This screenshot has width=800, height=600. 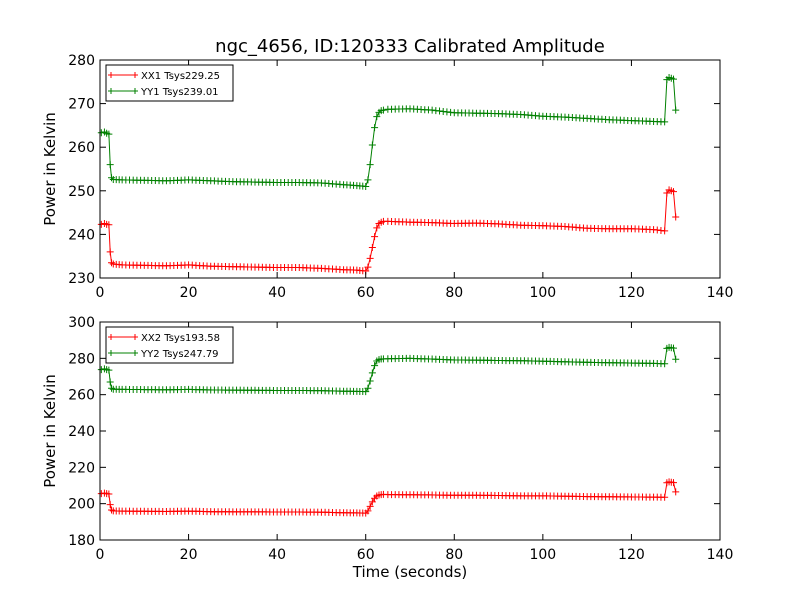 What do you see at coordinates (81, 105) in the screenshot?
I see `y-tick-label: 270` at bounding box center [81, 105].